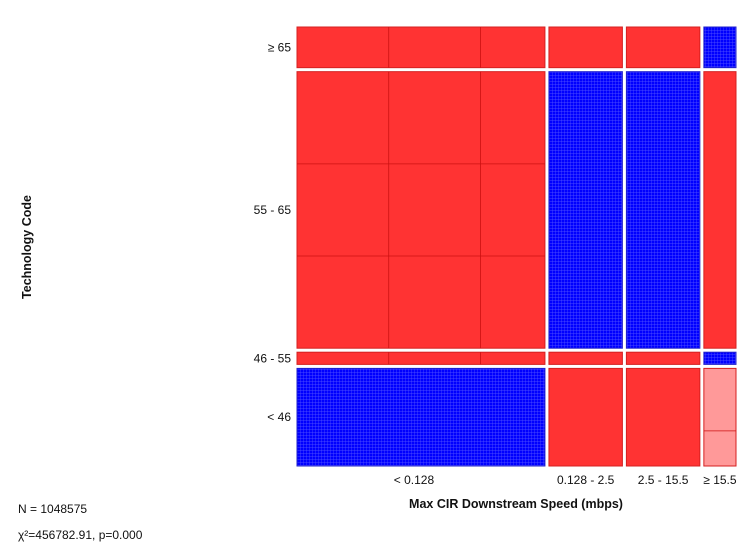 Image resolution: width=756 pixels, height=560 pixels. Describe the element at coordinates (273, 232) in the screenshot. I see `y-tick-labels: ≥ 65 55 - 65 46 - 55 < 46` at that location.